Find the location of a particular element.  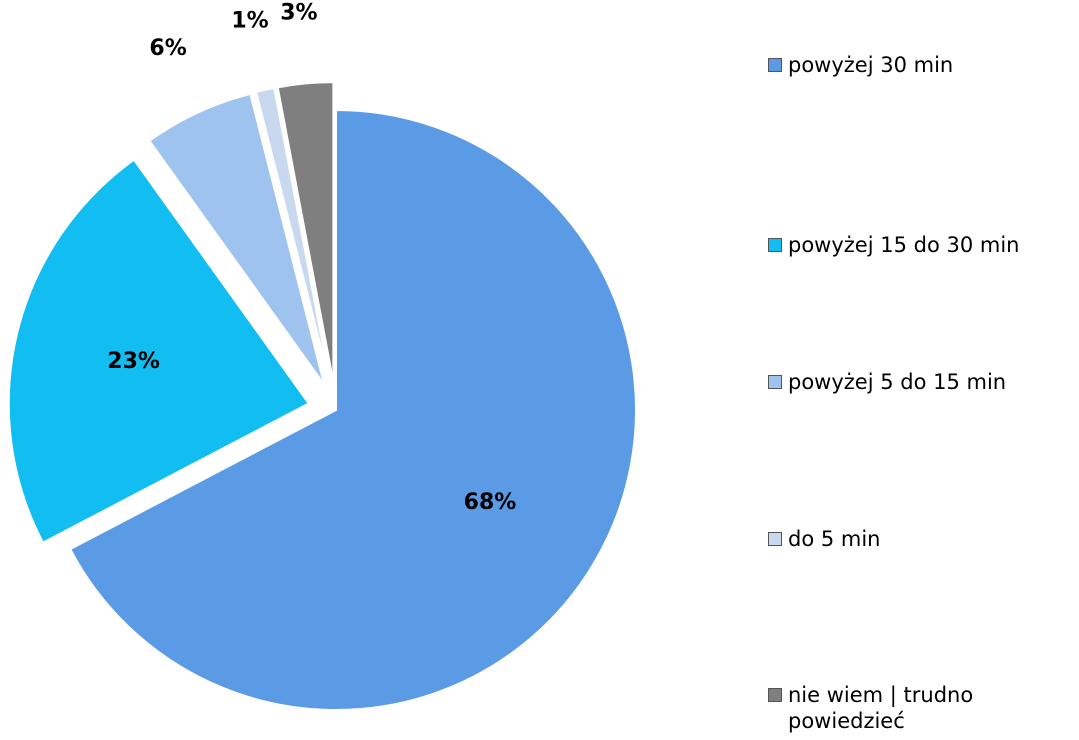

data-label: 3% is located at coordinates (298, 13).